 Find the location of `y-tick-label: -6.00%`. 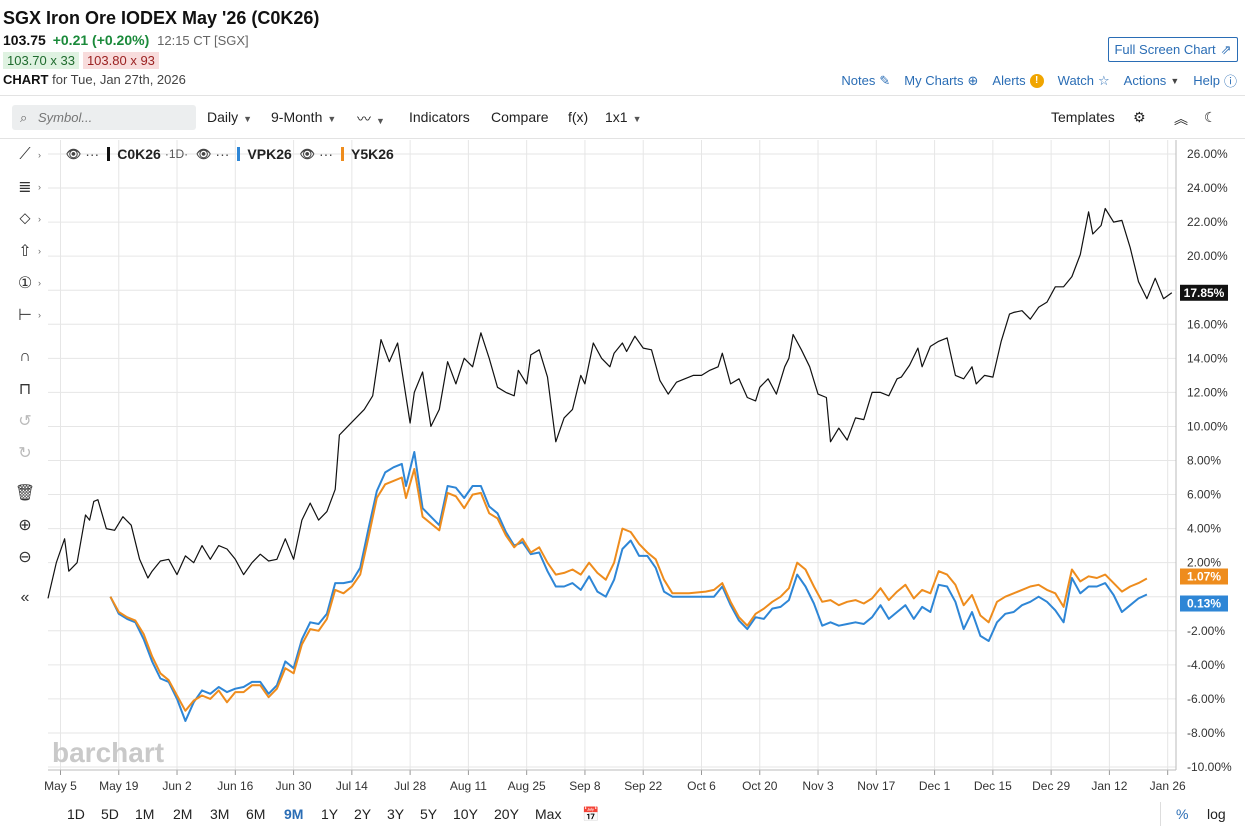

y-tick-label: -6.00% is located at coordinates (1206, 699).